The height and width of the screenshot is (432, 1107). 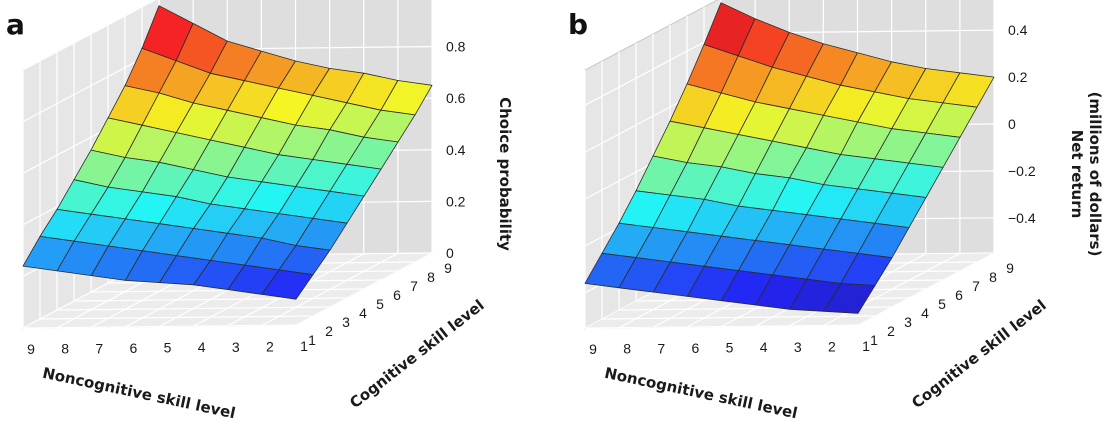 What do you see at coordinates (976, 286) in the screenshot?
I see `panel-b-ytick: 7` at bounding box center [976, 286].